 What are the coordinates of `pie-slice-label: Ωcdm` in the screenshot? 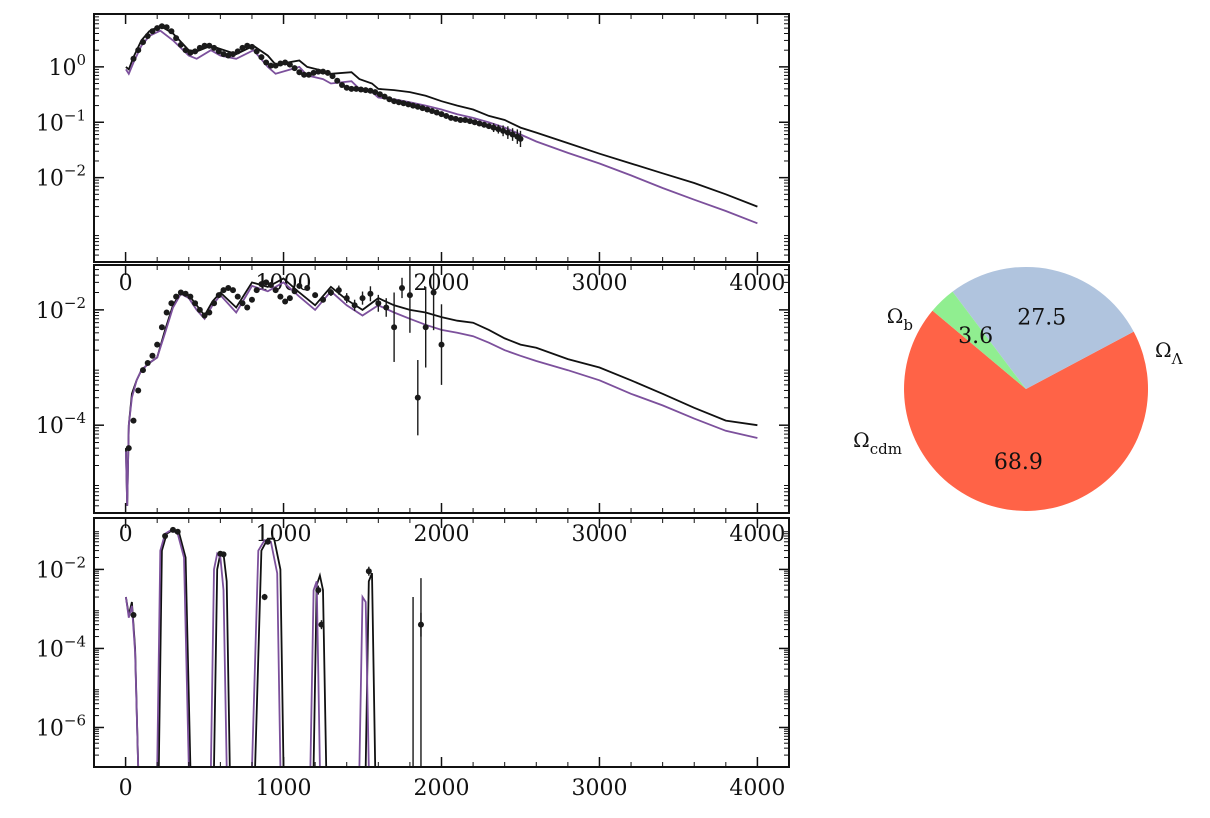 It's located at (877, 443).